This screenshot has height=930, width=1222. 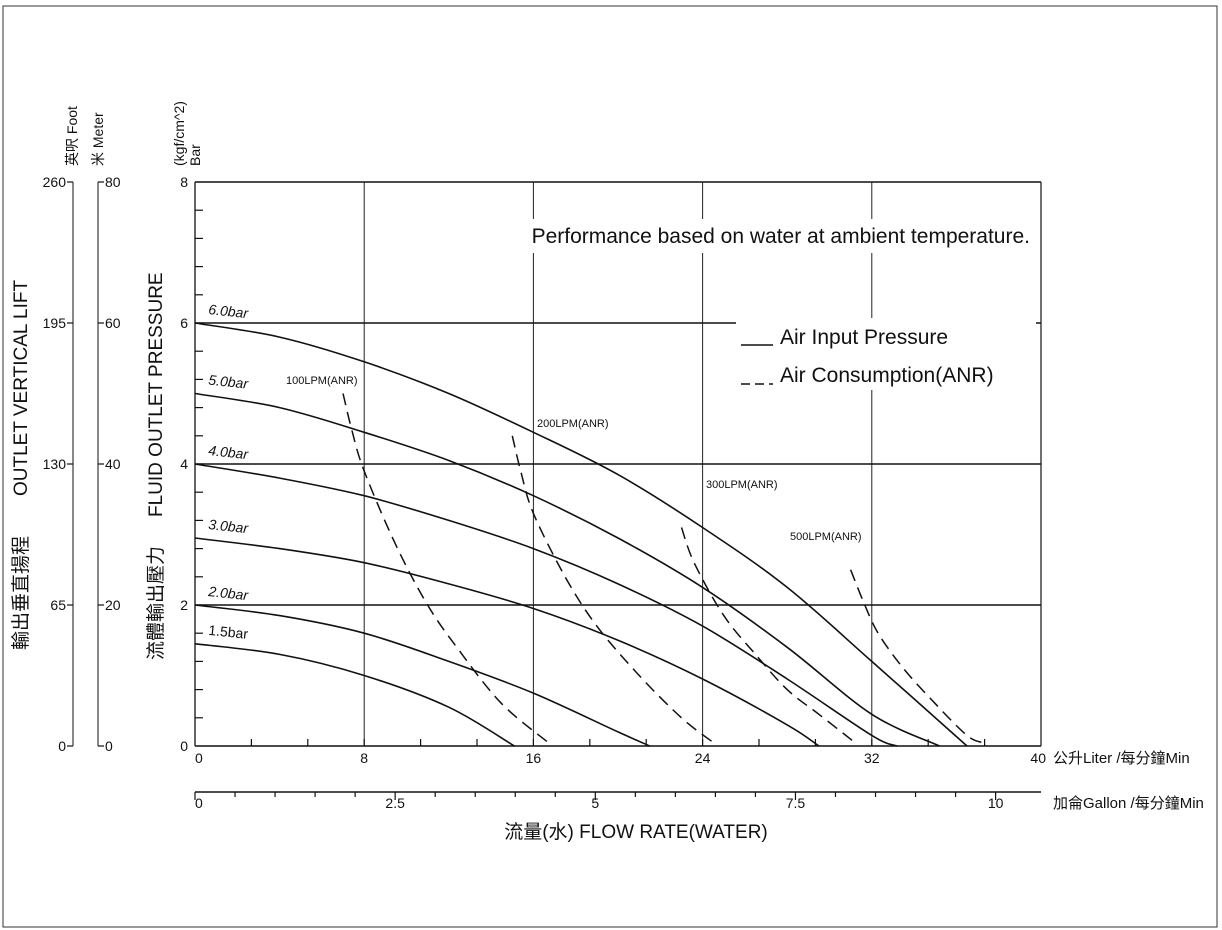 I want to click on pressure-curve-label: 5.0bar, so click(x=229, y=382).